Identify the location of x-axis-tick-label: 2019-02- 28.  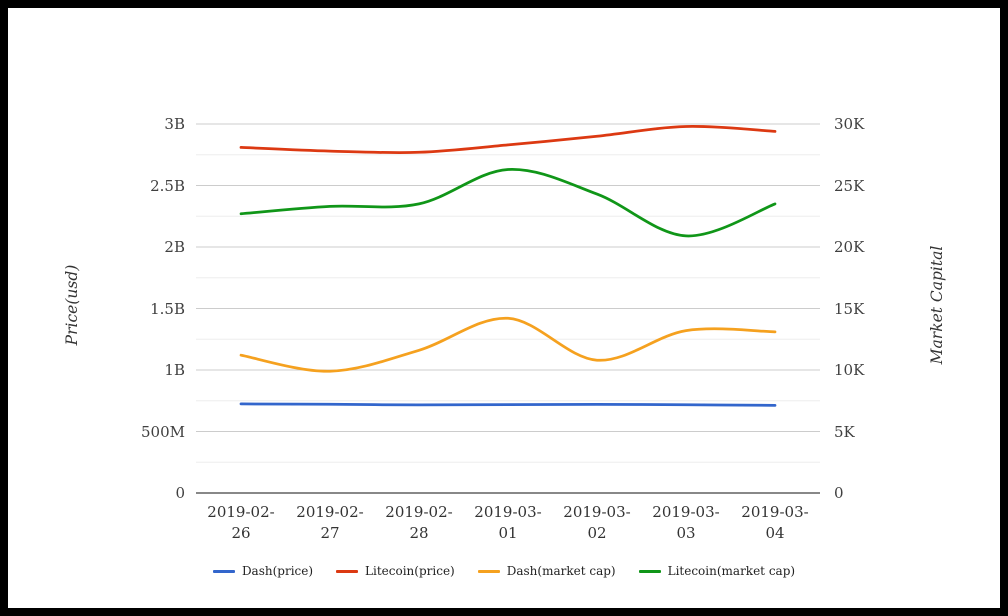
(419, 522).